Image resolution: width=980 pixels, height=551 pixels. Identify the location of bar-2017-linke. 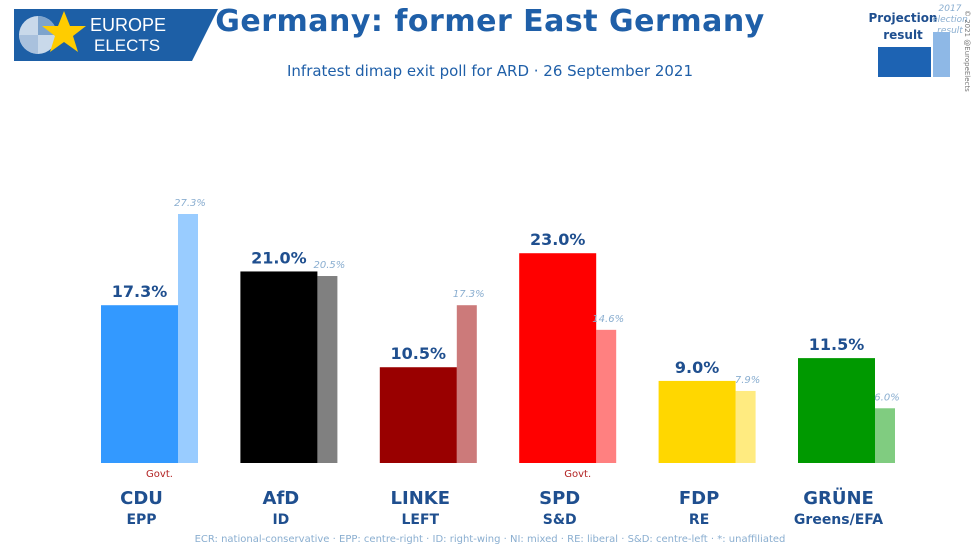
(466, 384).